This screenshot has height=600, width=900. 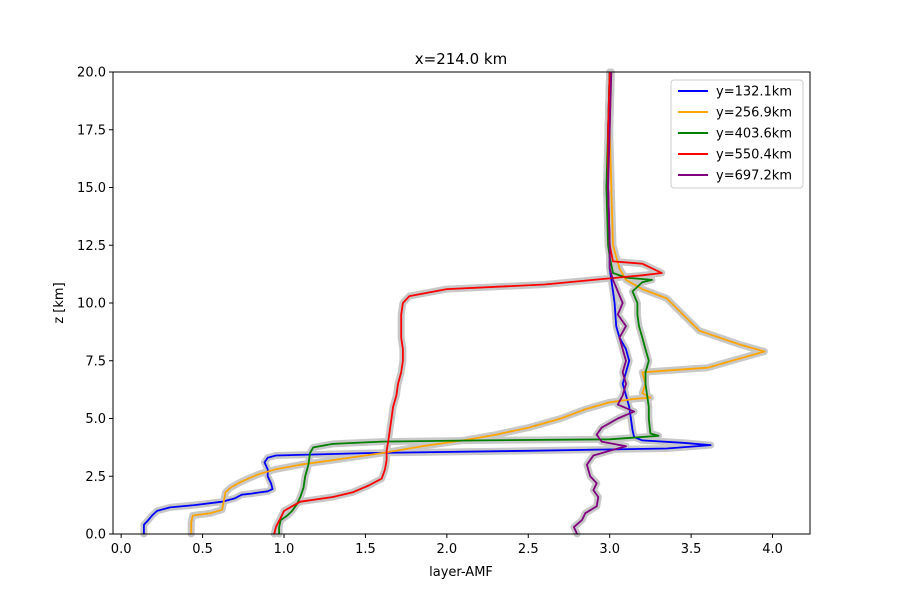 I want to click on x-tick-label: 4.0, so click(x=772, y=549).